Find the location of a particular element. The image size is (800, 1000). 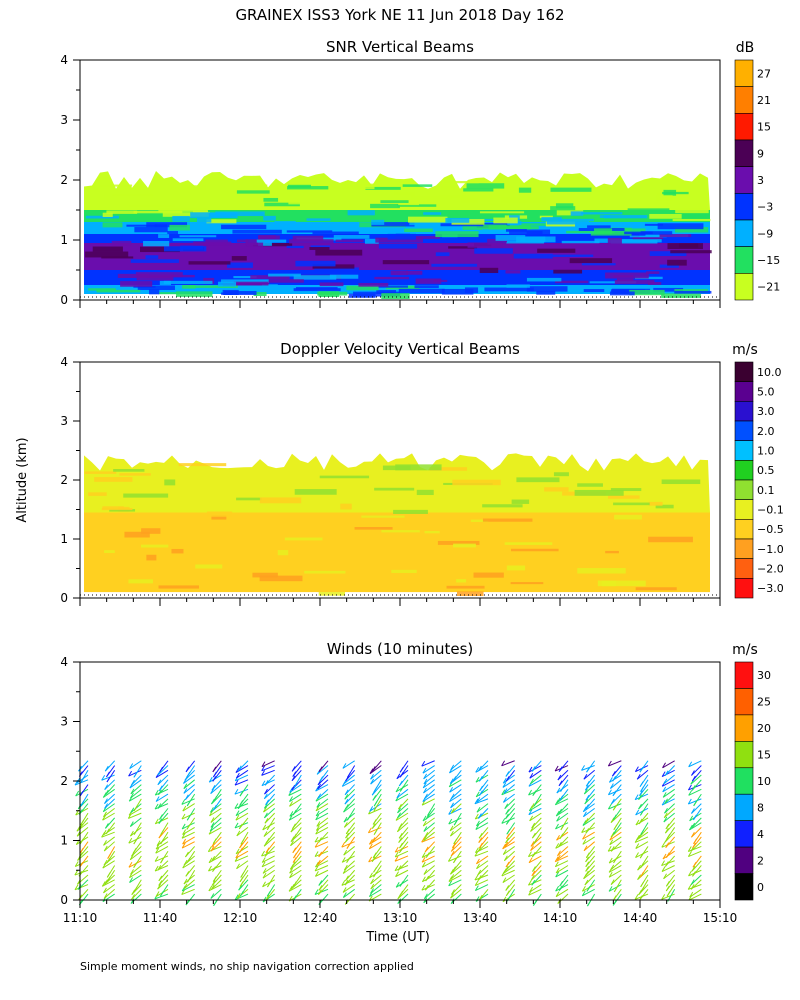

y-tick-label: 3 is located at coordinates (64, 120).